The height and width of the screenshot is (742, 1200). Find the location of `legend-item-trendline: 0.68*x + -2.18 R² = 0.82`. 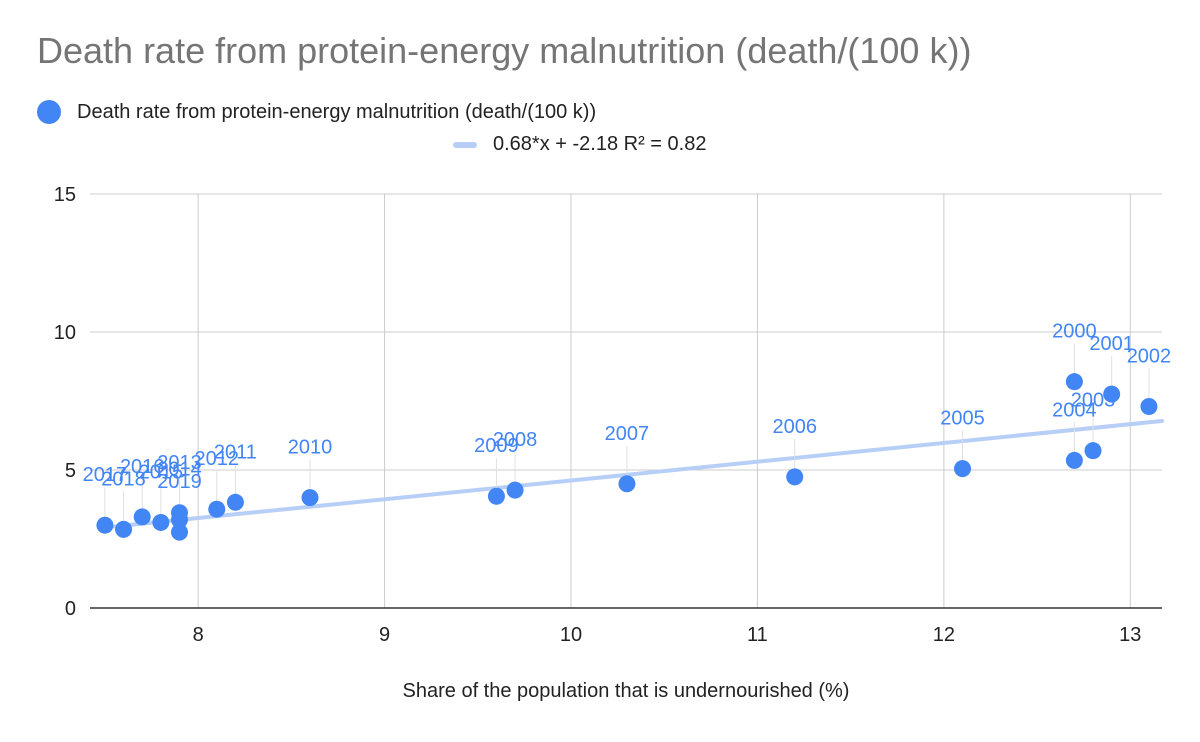

legend-item-trendline: 0.68*x + -2.18 R² = 0.82 is located at coordinates (579, 144).